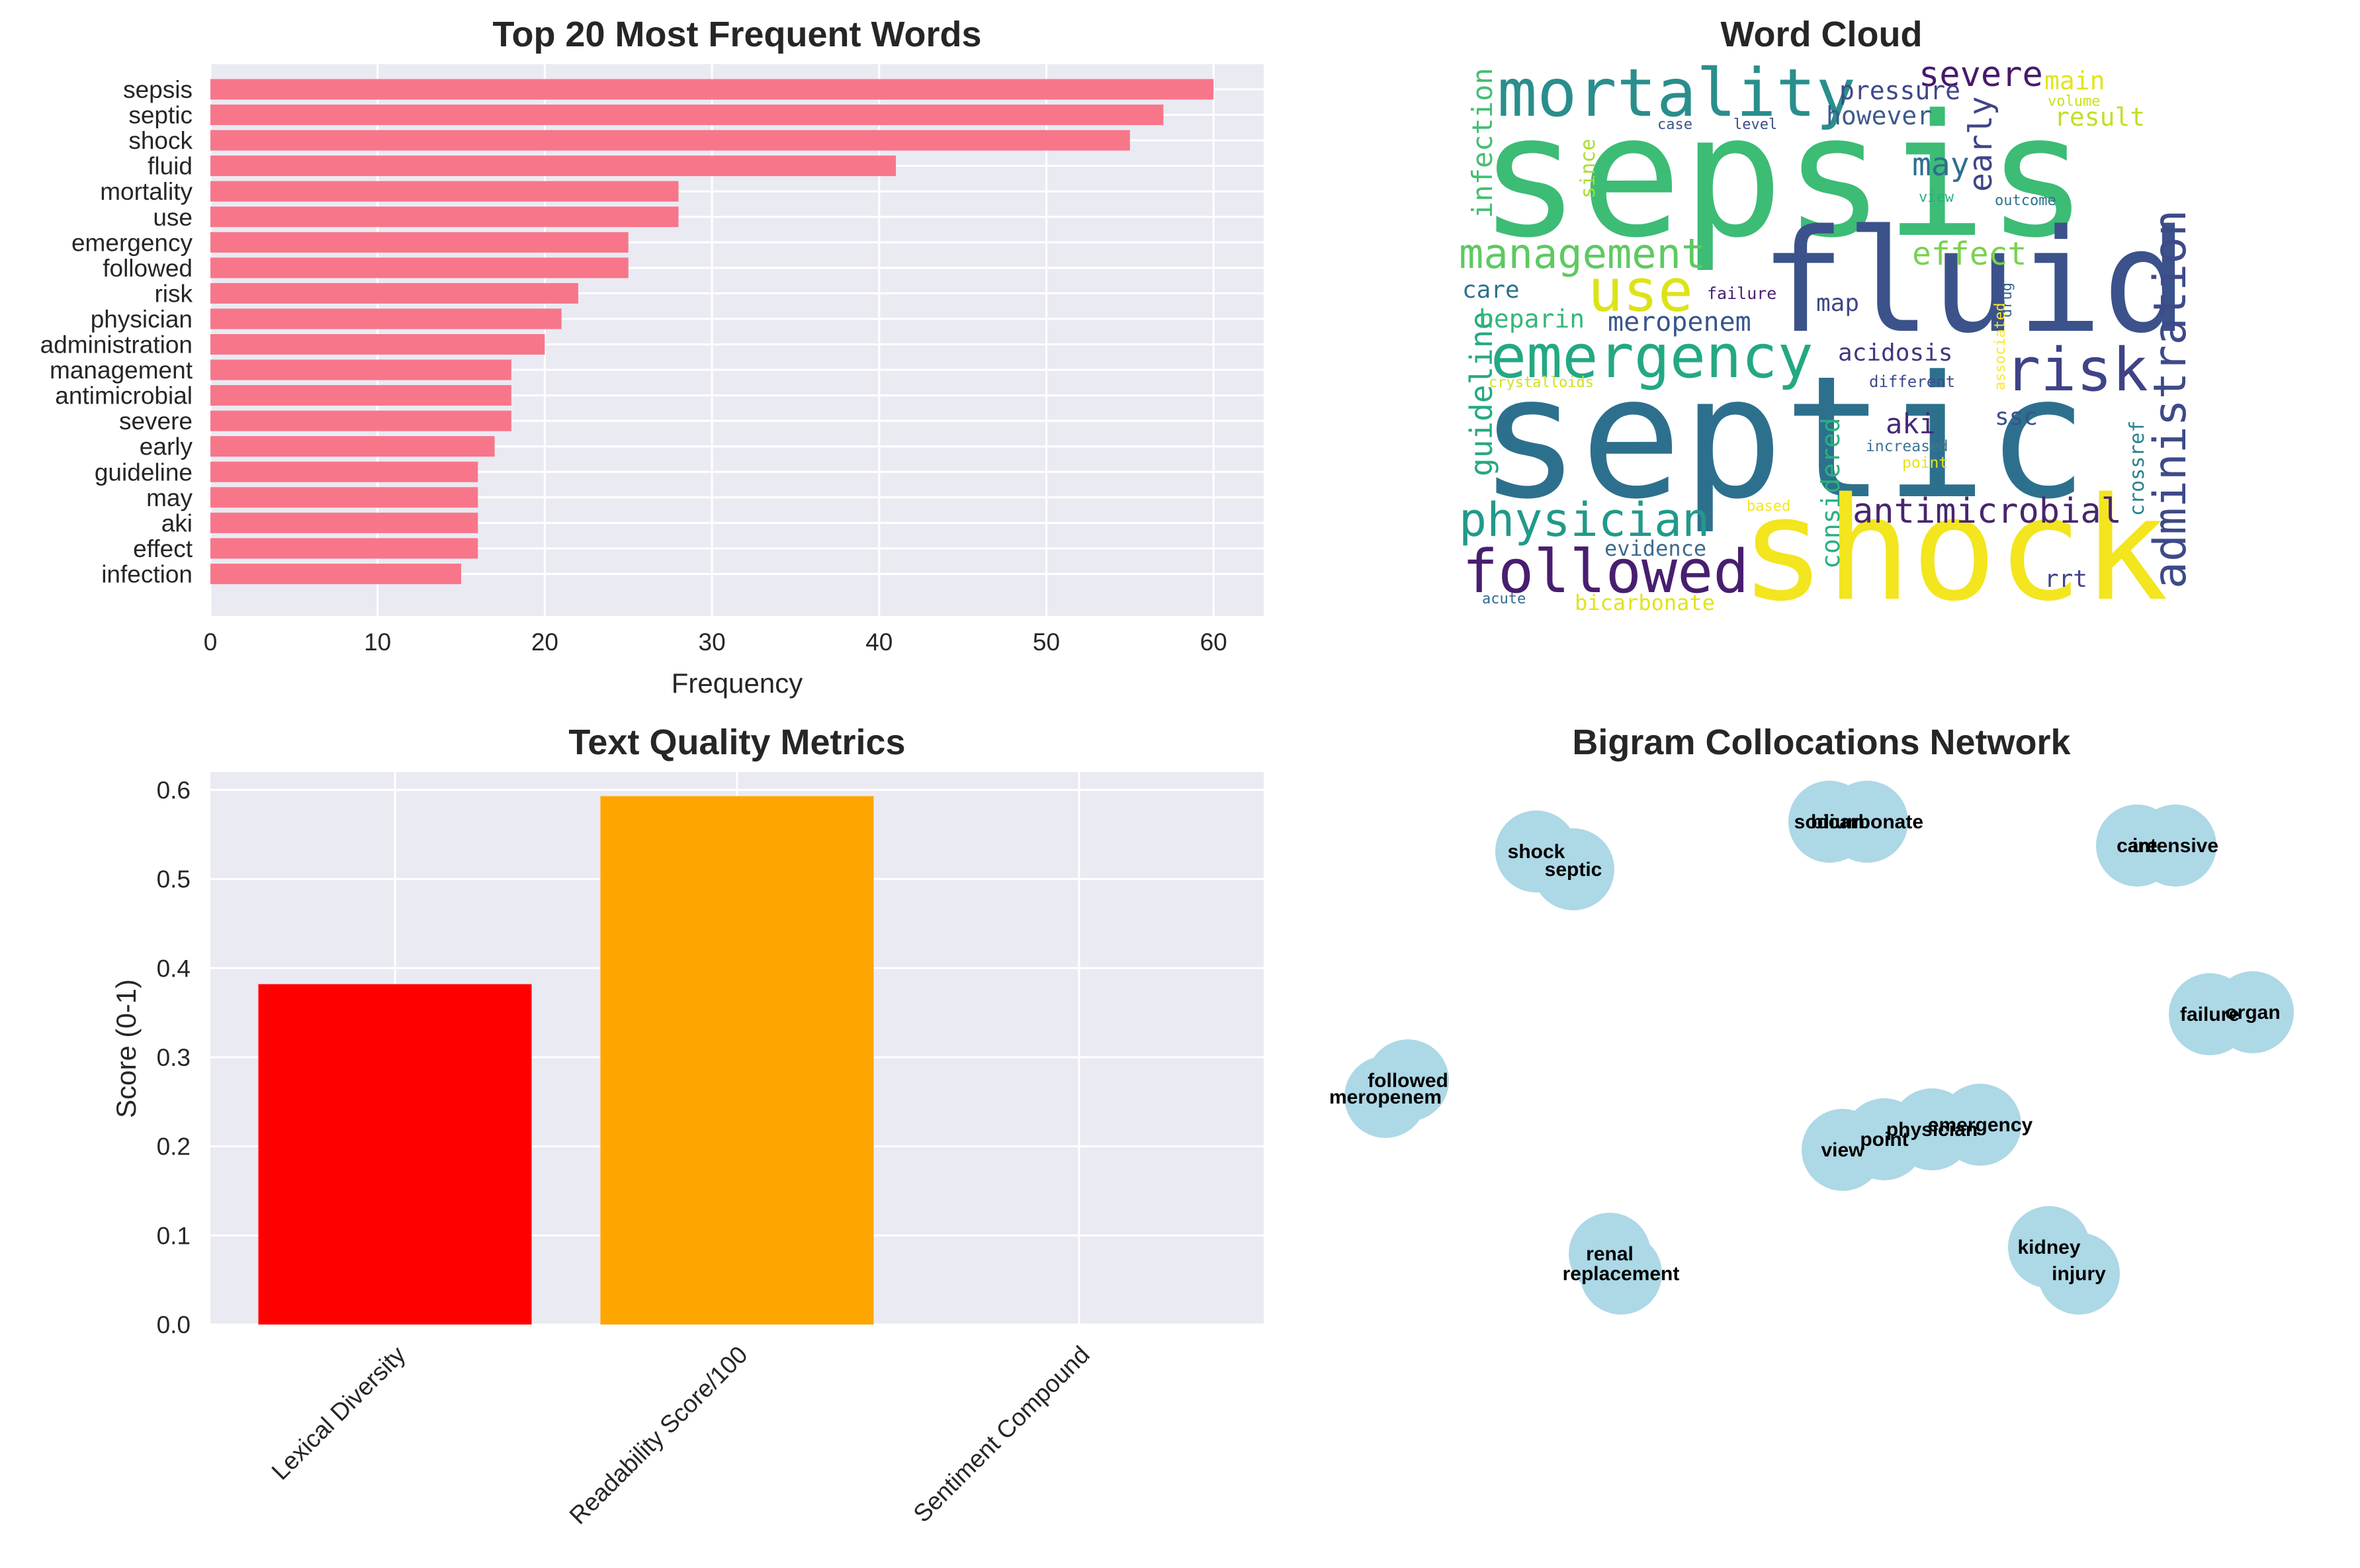  Describe the element at coordinates (170, 166) in the screenshot. I see `category-label-fluid: fluid` at that location.